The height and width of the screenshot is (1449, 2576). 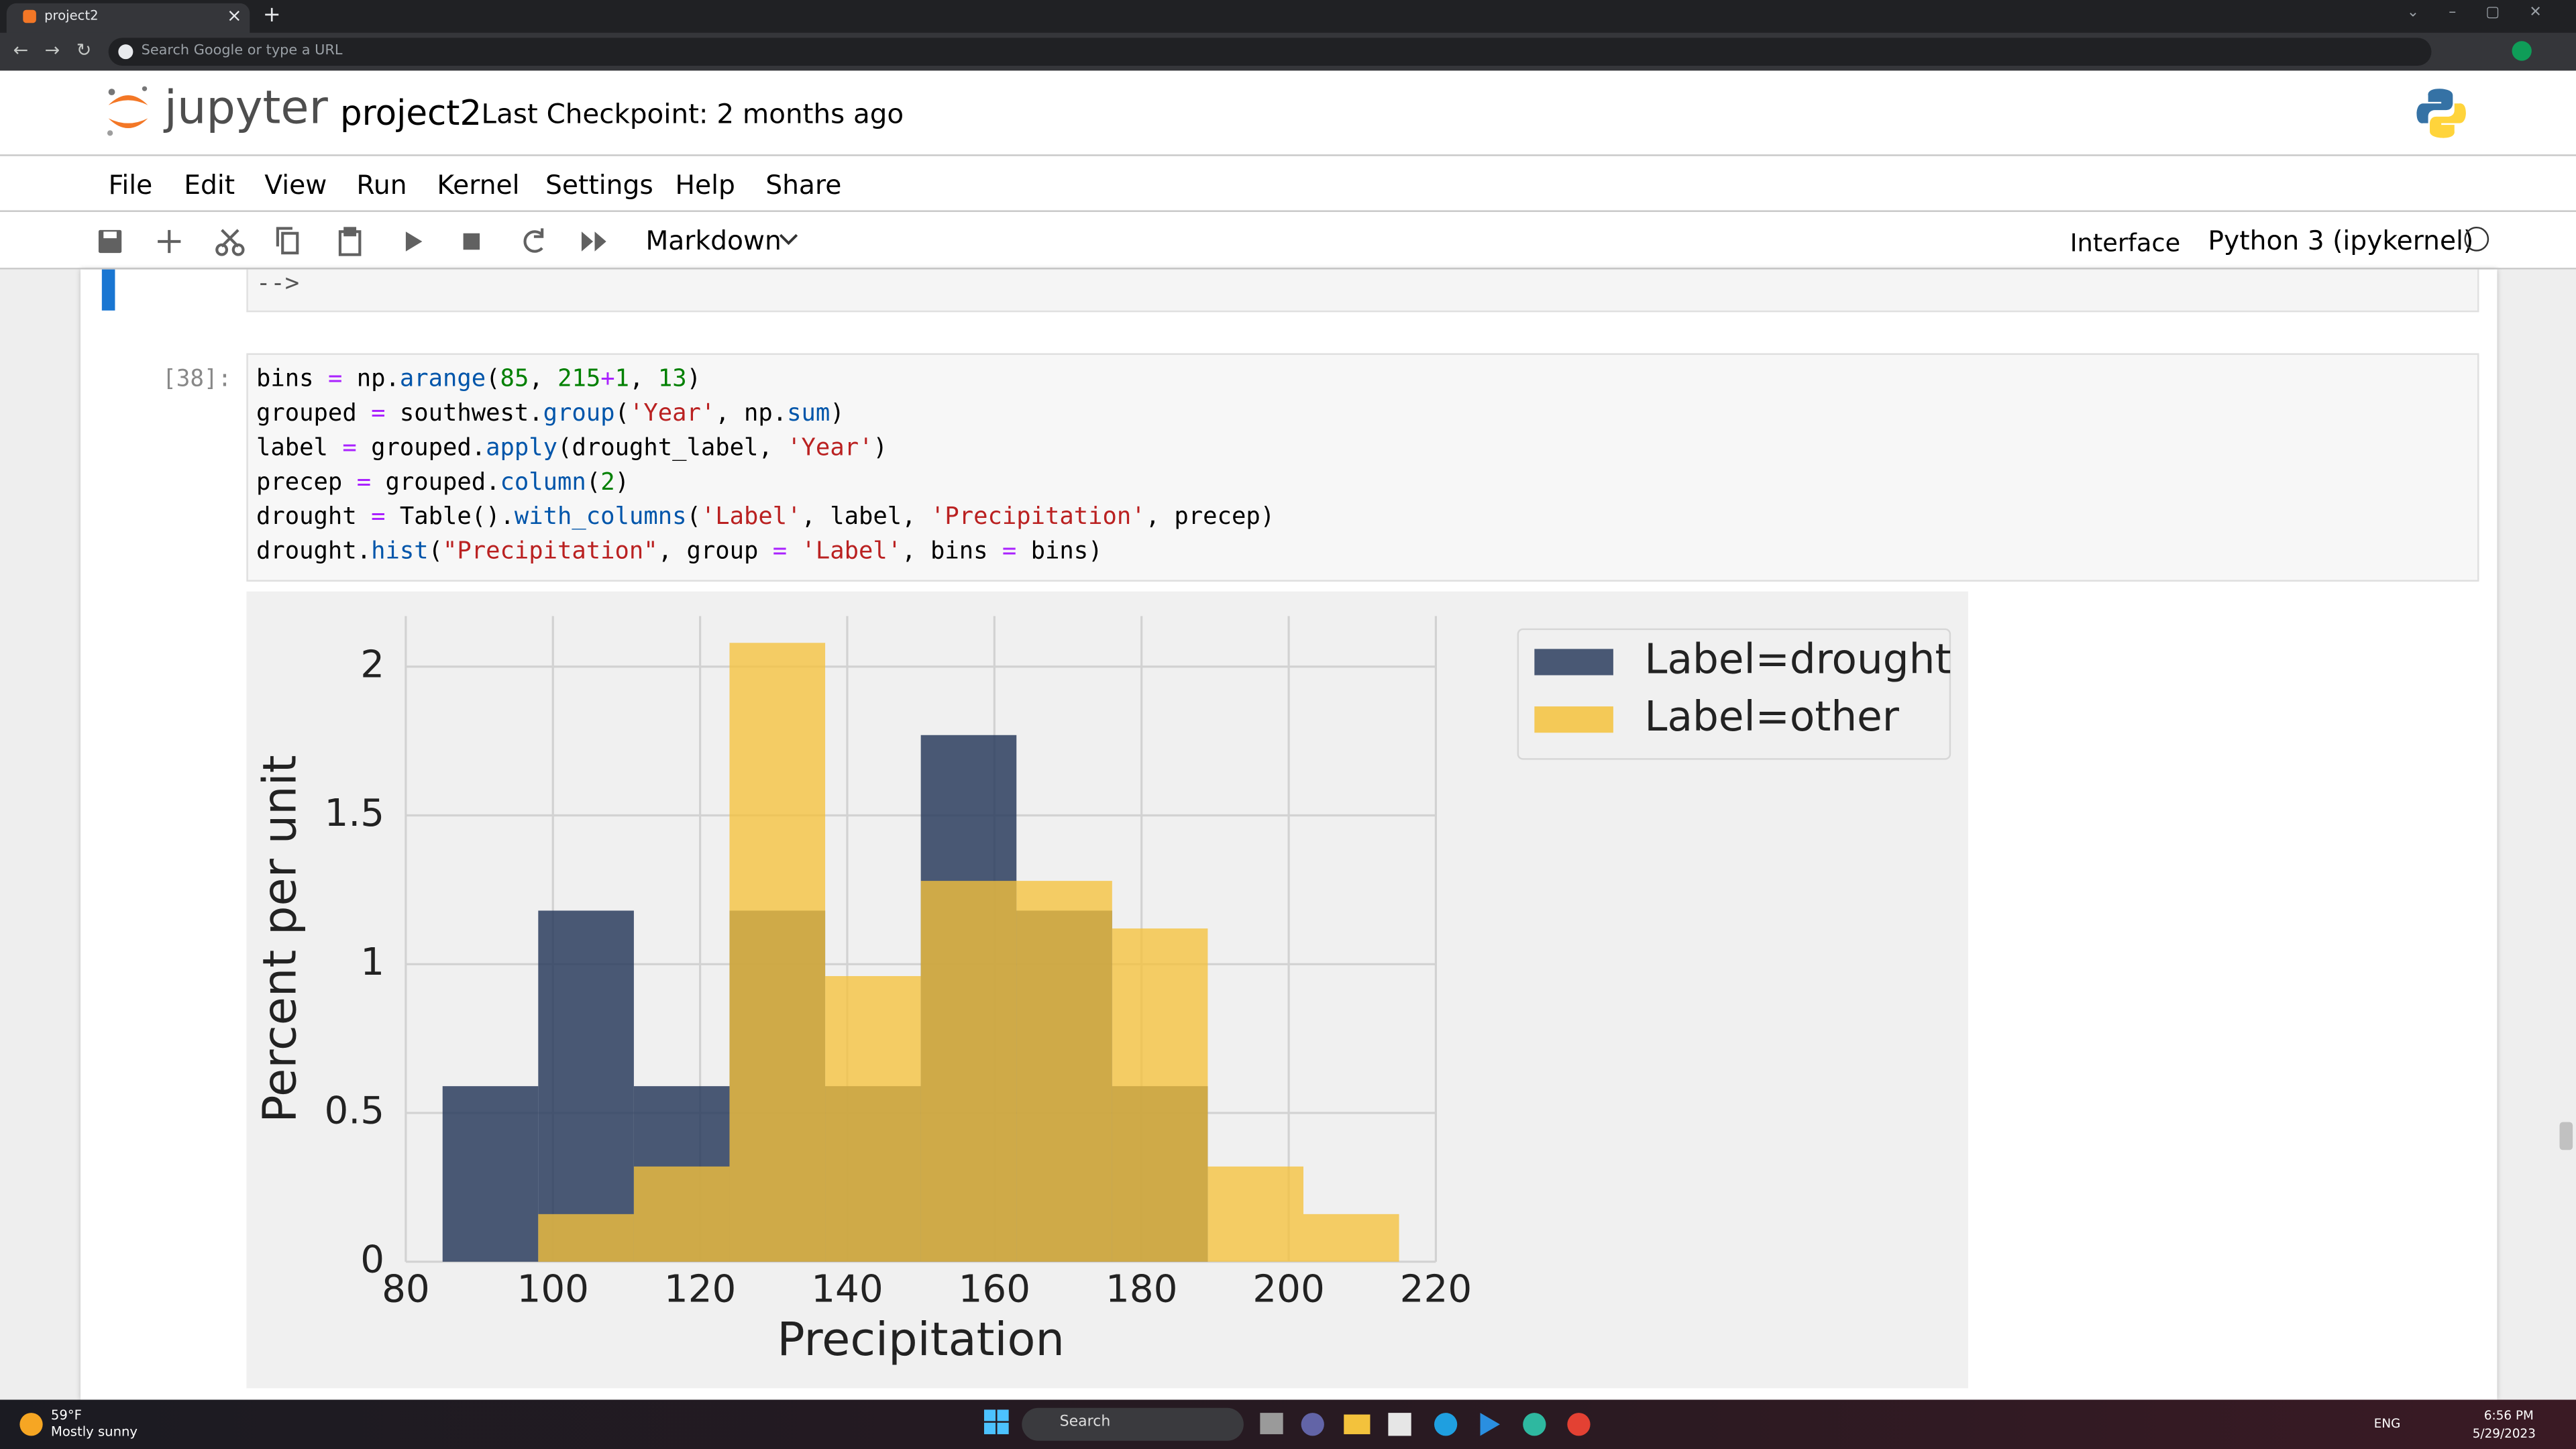 What do you see at coordinates (579, 413) in the screenshot?
I see `code-token: group` at bounding box center [579, 413].